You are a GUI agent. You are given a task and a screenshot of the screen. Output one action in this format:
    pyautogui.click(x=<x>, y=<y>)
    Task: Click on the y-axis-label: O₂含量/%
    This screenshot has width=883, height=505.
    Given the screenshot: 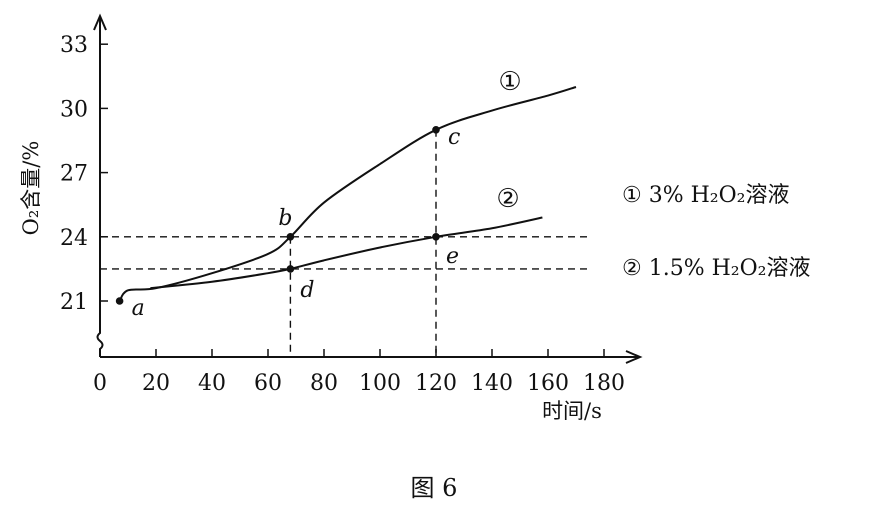 What is the action you would take?
    pyautogui.click(x=31, y=188)
    